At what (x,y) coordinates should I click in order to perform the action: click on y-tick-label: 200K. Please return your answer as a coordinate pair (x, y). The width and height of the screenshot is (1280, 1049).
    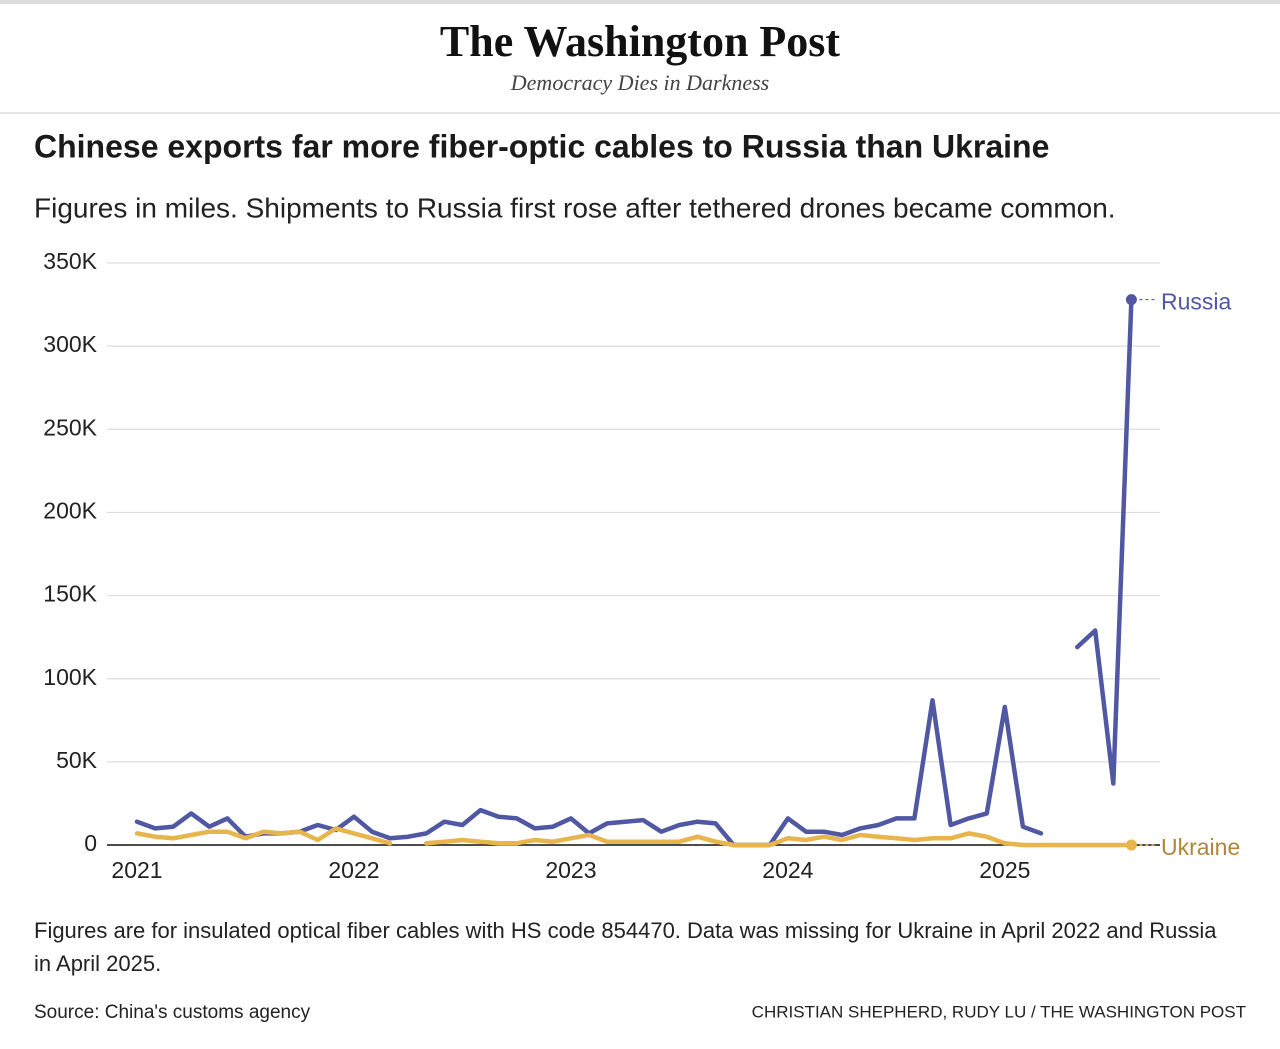
    Looking at the image, I should click on (70, 511).